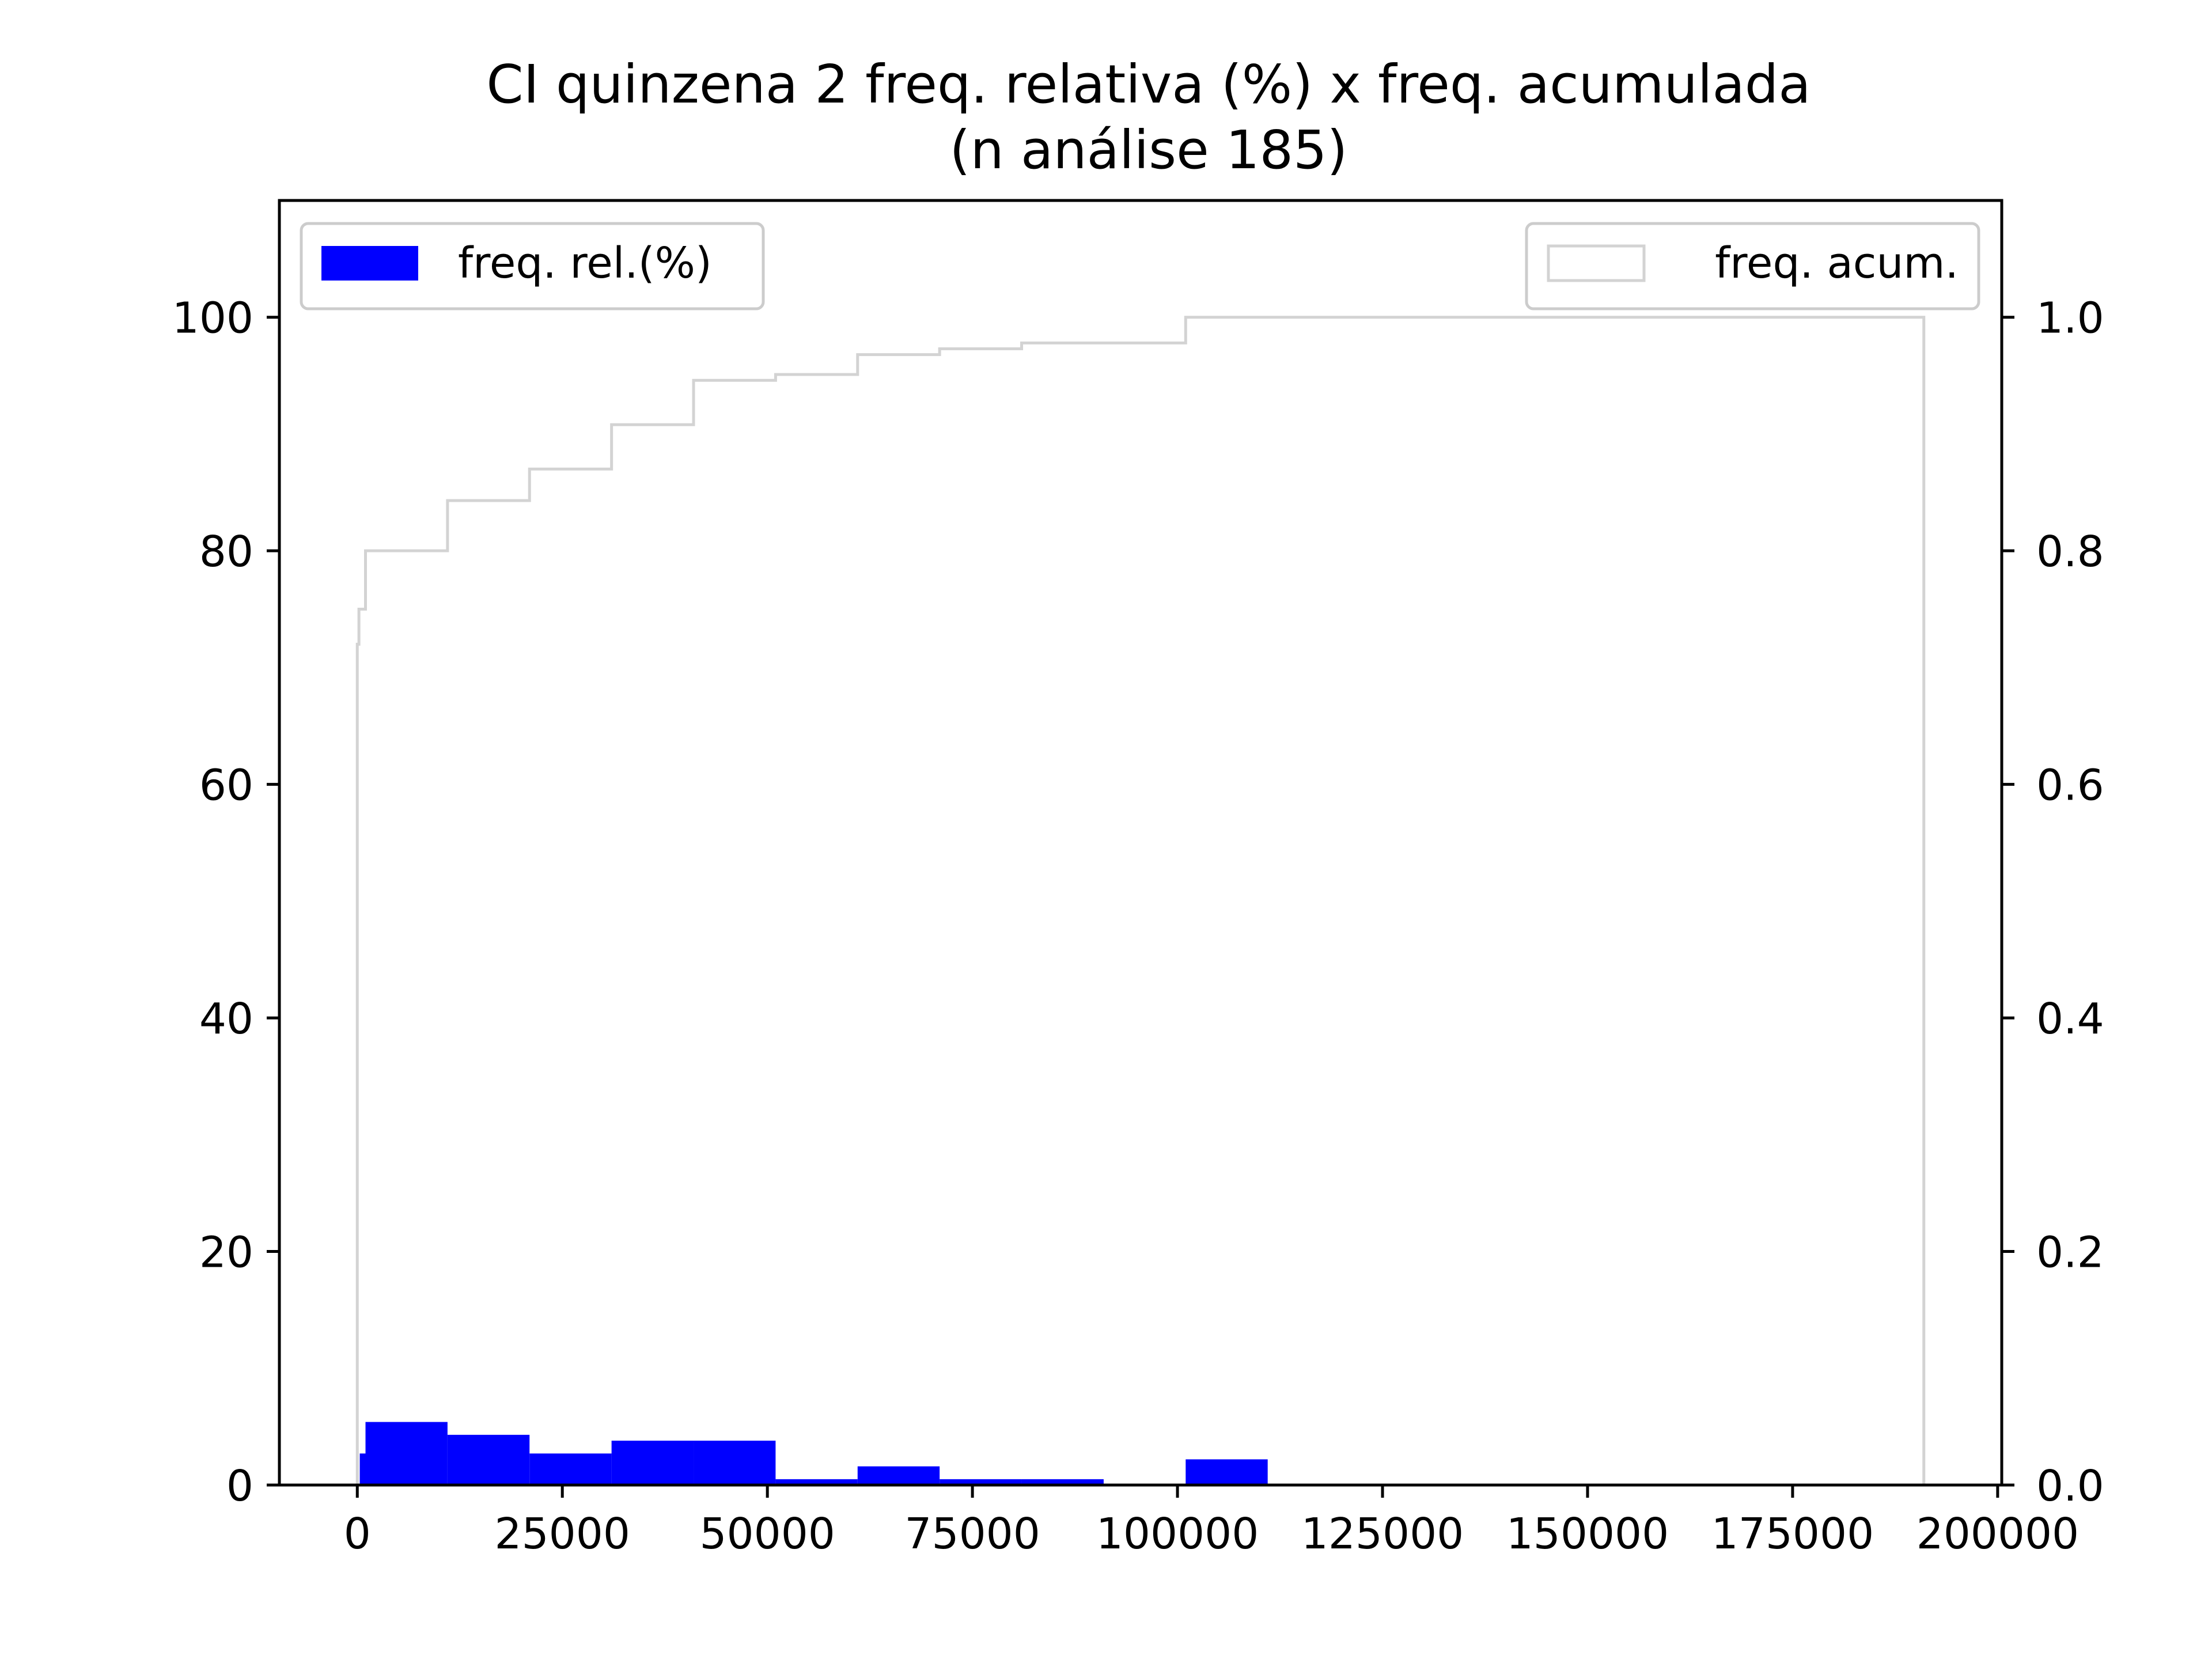 The image size is (2212, 1659). Describe the element at coordinates (239, 1486) in the screenshot. I see `y-tick-label: 0` at that location.